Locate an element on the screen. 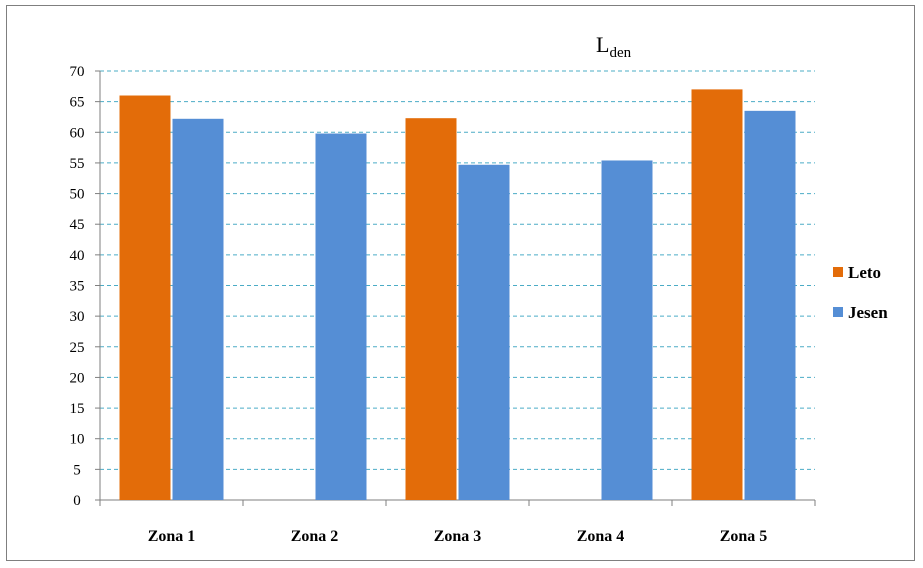 This screenshot has width=923, height=568. y-tick-label: 70 is located at coordinates (77, 72).